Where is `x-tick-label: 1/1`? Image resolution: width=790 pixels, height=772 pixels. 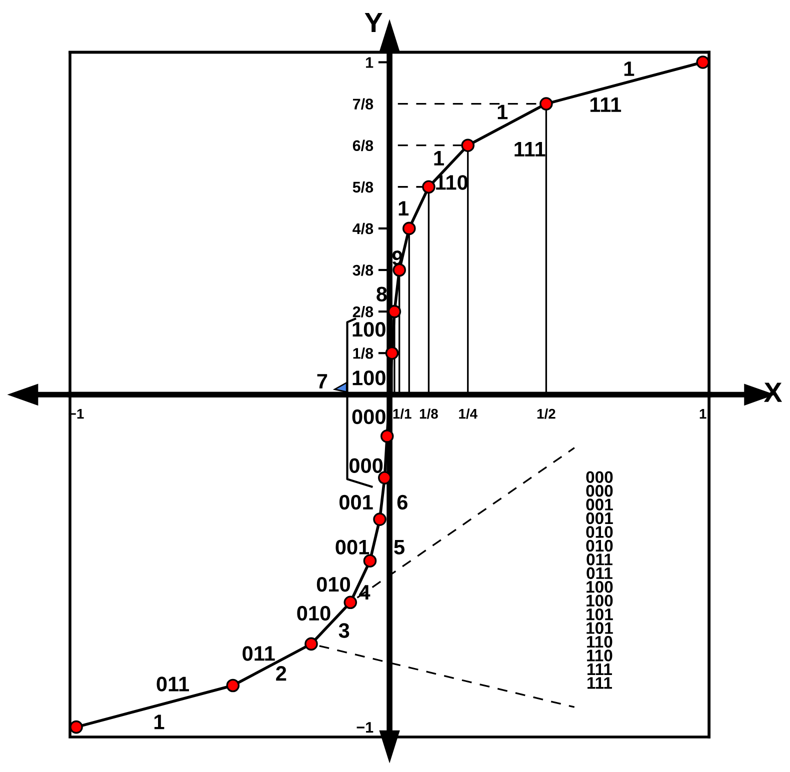
x-tick-label: 1/1 is located at coordinates (402, 413).